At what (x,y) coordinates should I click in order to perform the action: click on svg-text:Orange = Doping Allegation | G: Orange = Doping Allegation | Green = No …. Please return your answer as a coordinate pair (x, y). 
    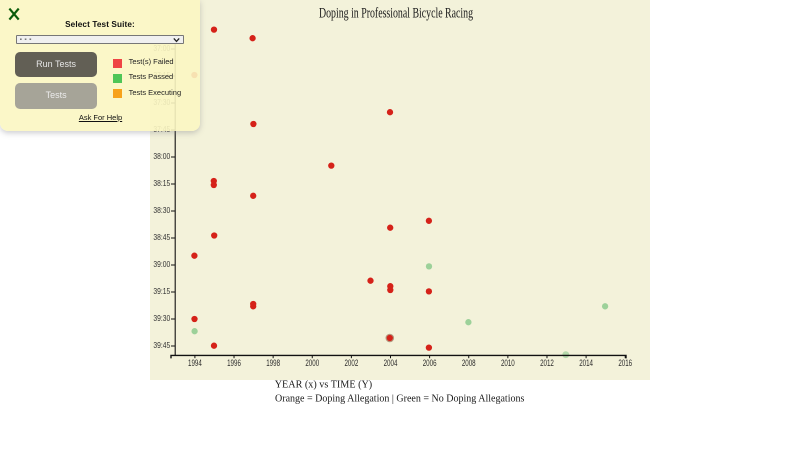
    Looking at the image, I should click on (399, 398).